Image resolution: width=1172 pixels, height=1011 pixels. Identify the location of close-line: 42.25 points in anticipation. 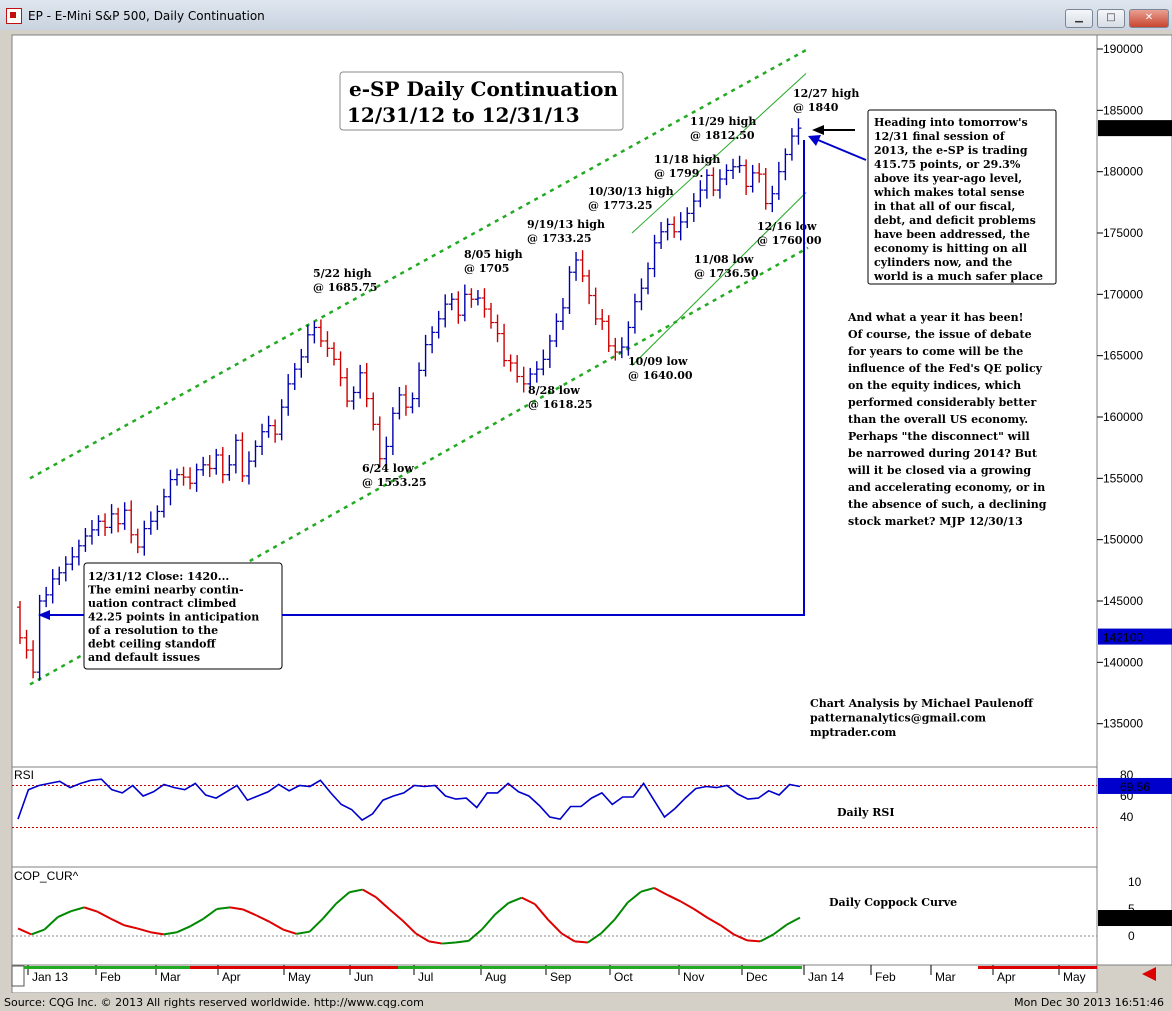
(173, 617).